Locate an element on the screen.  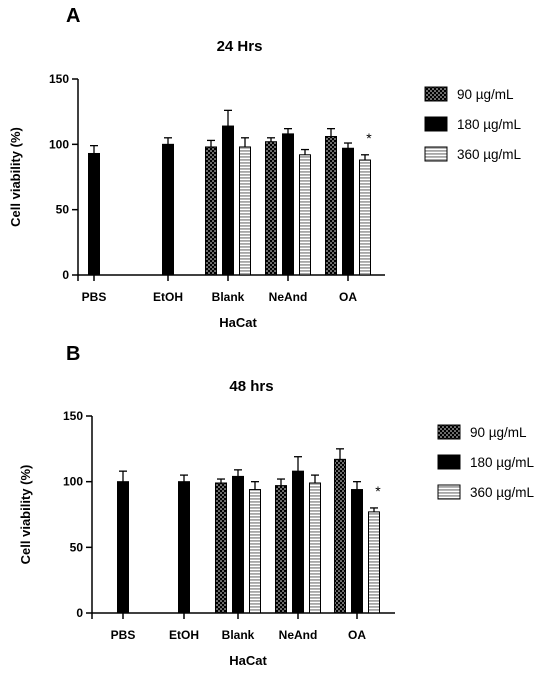
panel-label-b: B is located at coordinates (73, 354).